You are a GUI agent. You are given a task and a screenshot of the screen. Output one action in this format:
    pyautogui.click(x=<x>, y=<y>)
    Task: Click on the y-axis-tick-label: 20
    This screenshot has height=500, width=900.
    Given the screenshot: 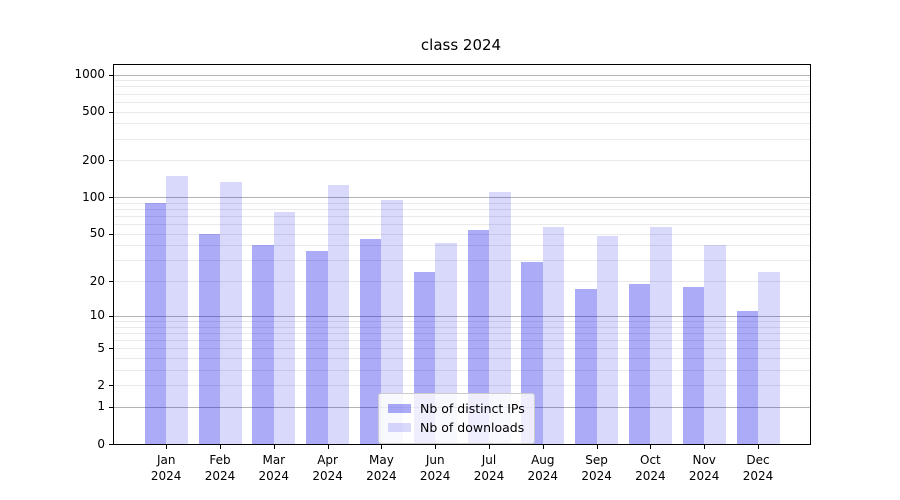 What is the action you would take?
    pyautogui.click(x=97, y=280)
    